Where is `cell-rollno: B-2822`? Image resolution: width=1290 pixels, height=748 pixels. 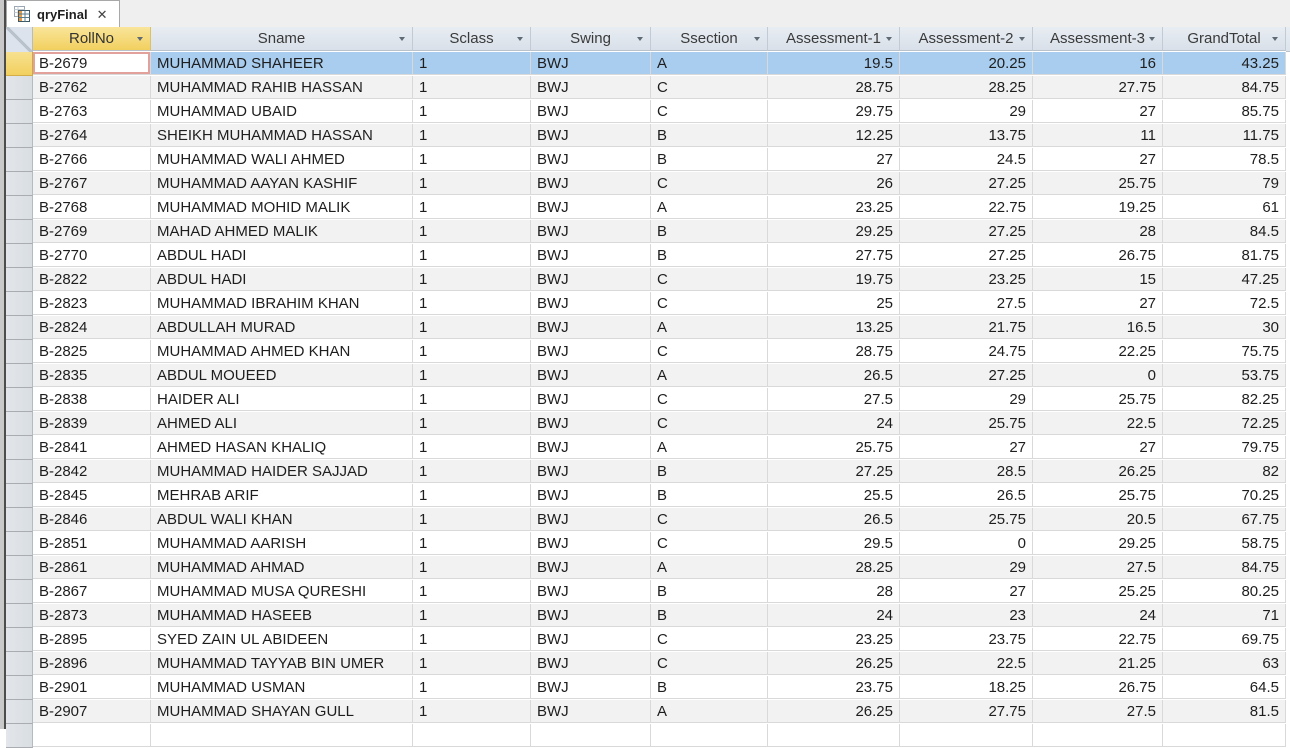 cell-rollno: B-2822 is located at coordinates (92, 279).